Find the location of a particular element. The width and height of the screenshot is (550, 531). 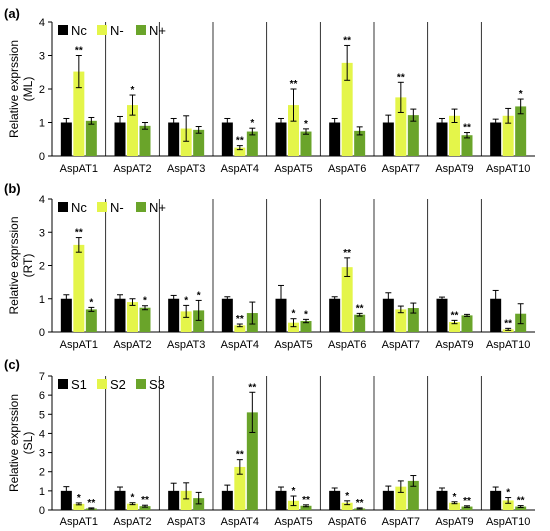

category-label: AspAT1 is located at coordinates (79, 345).